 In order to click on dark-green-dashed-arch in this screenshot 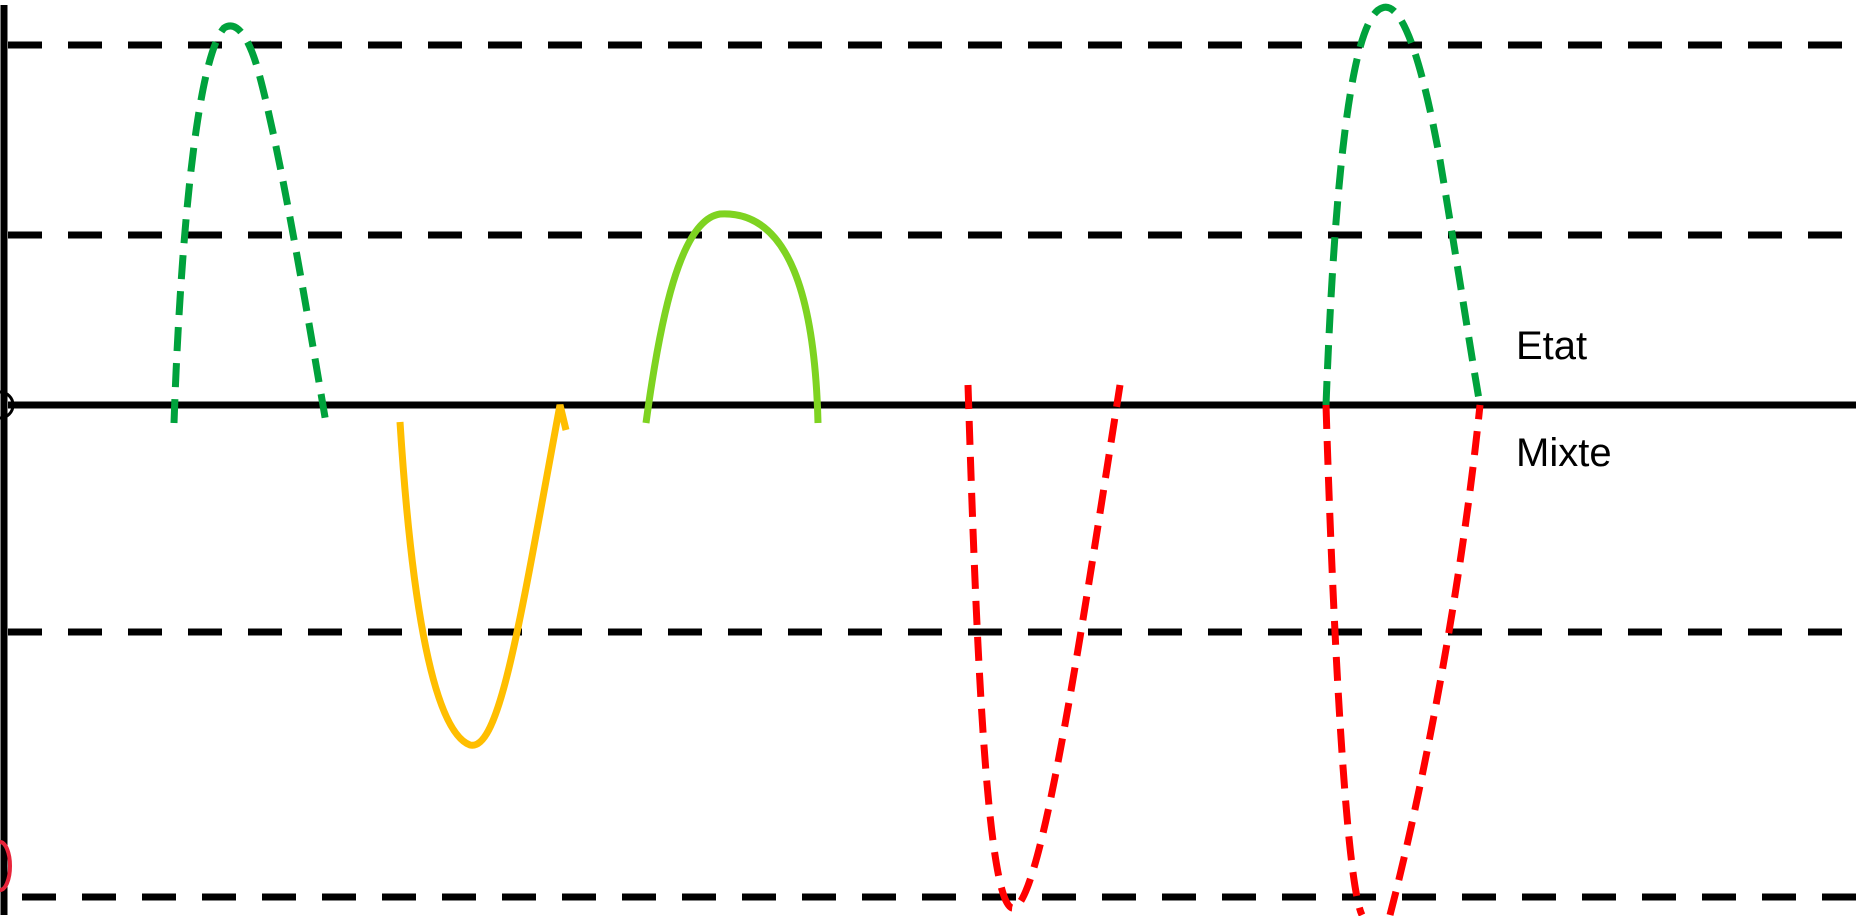, I will do `click(250, 223)`.